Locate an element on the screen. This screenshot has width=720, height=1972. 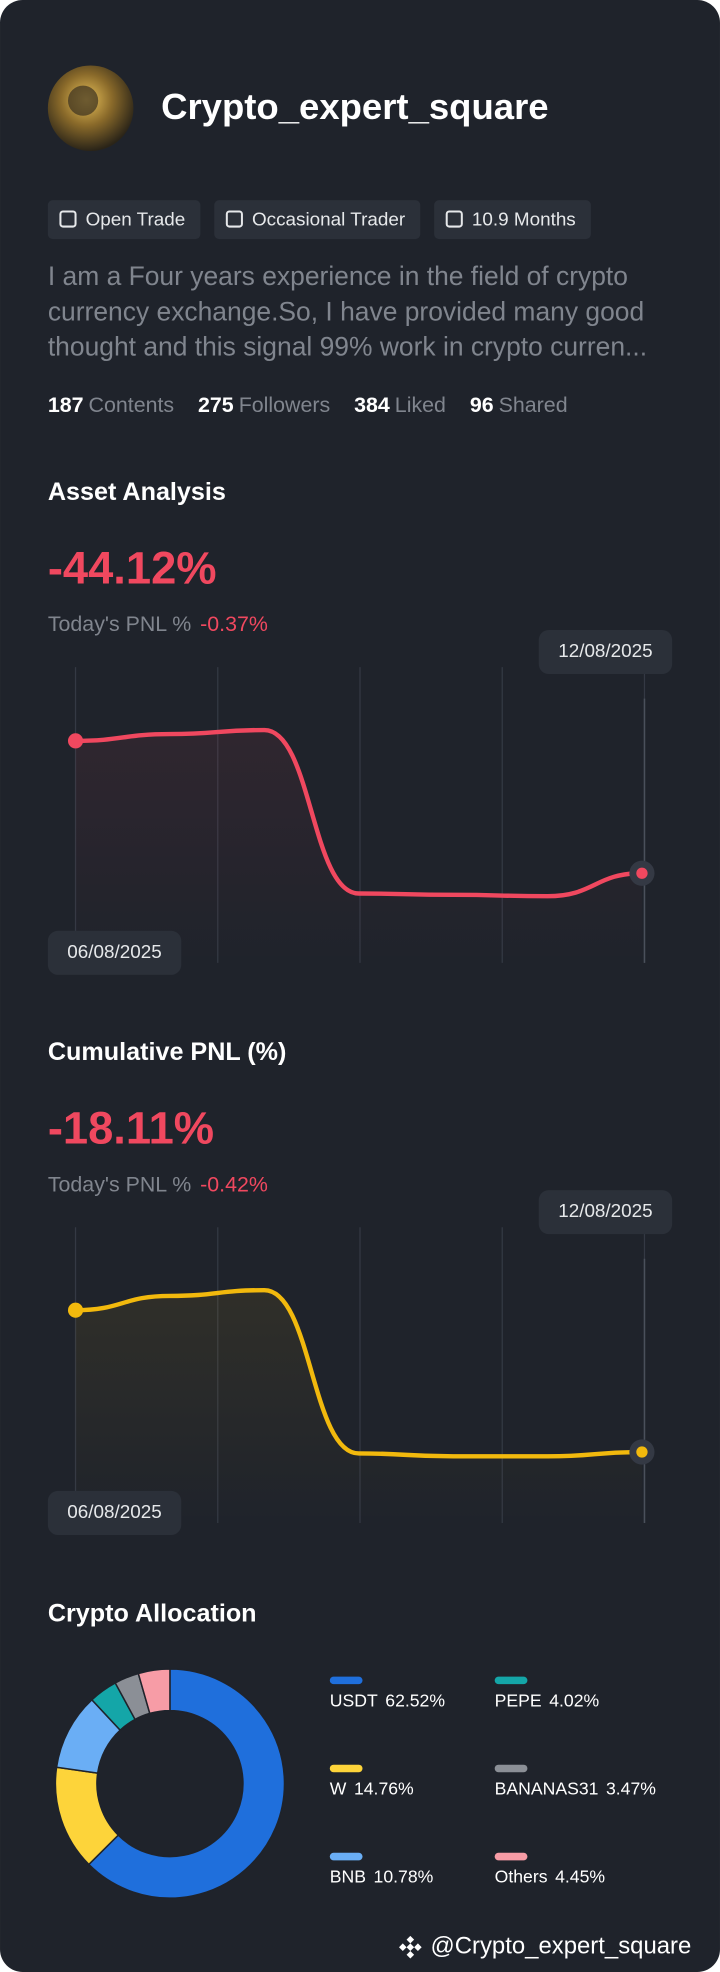
tag-label: Occasional Trader is located at coordinates (328, 219).